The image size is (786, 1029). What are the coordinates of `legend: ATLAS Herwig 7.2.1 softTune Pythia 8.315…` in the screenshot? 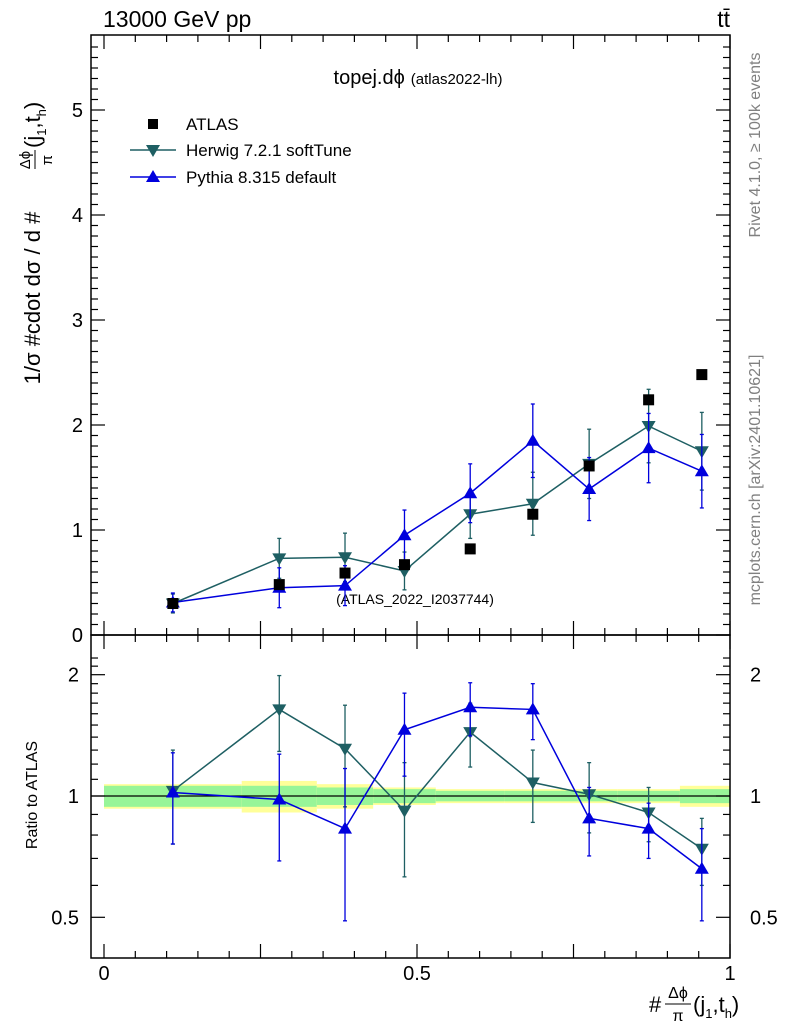 It's located at (241, 151).